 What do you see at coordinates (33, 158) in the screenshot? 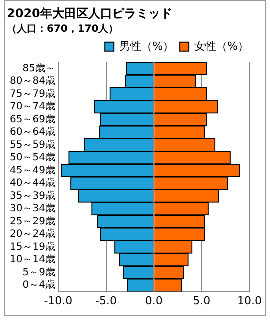
I see `y-tick-label: 50～54歳` at bounding box center [33, 158].